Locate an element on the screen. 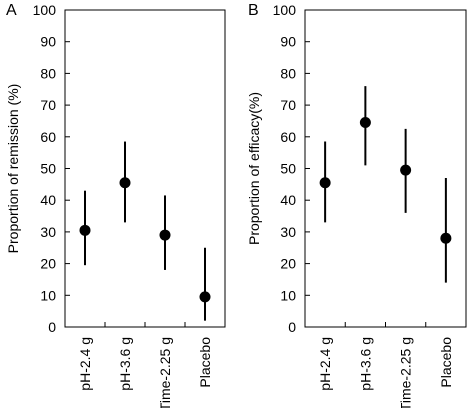  y-axis-title: Proportion of remission (%) is located at coordinates (13, 169).